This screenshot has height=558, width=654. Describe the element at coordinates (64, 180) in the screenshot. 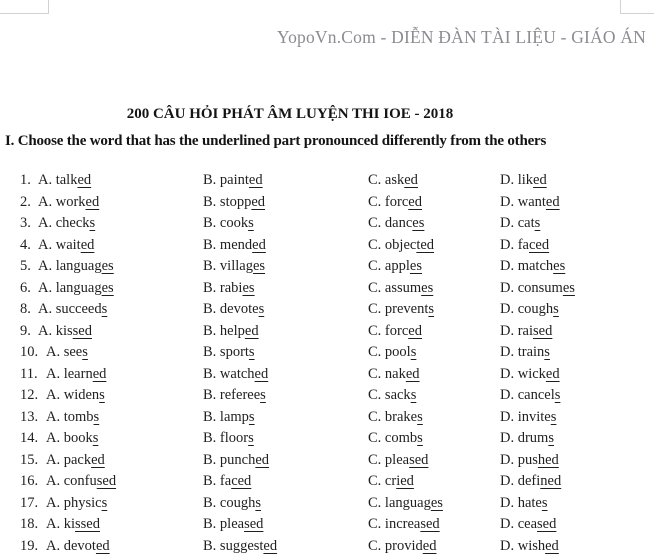

I see `option-a: A. talked` at that location.